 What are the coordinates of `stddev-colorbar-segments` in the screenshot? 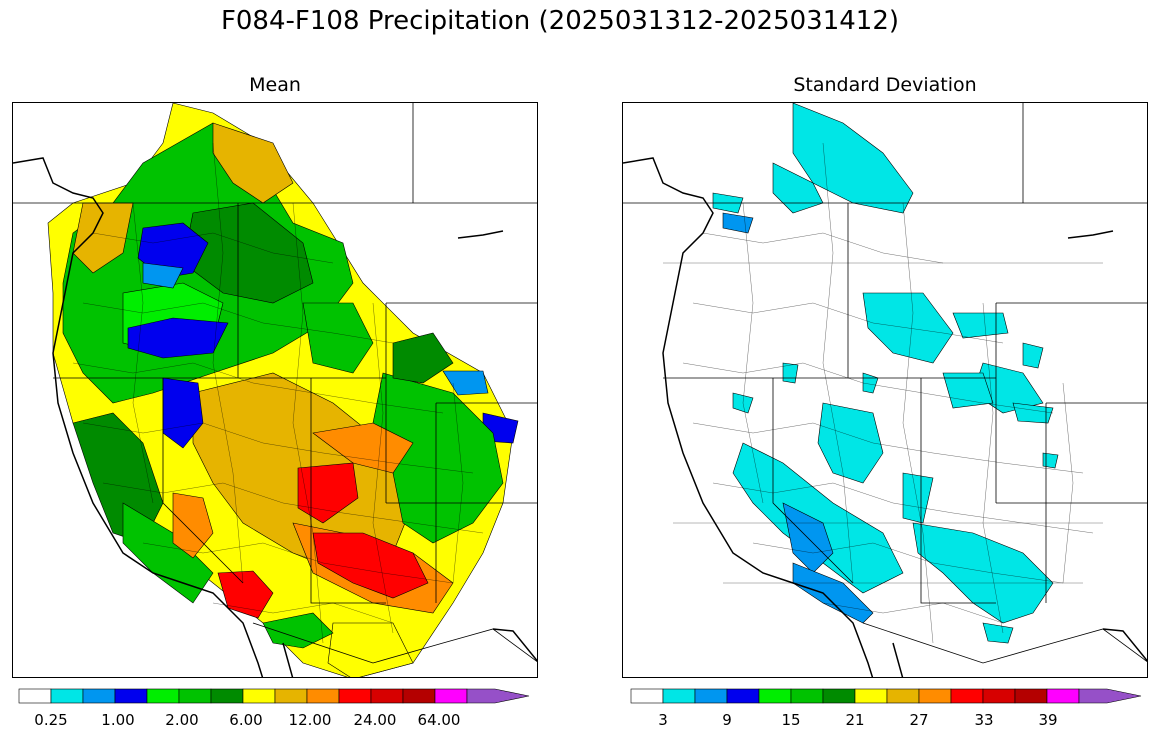 It's located at (886, 696).